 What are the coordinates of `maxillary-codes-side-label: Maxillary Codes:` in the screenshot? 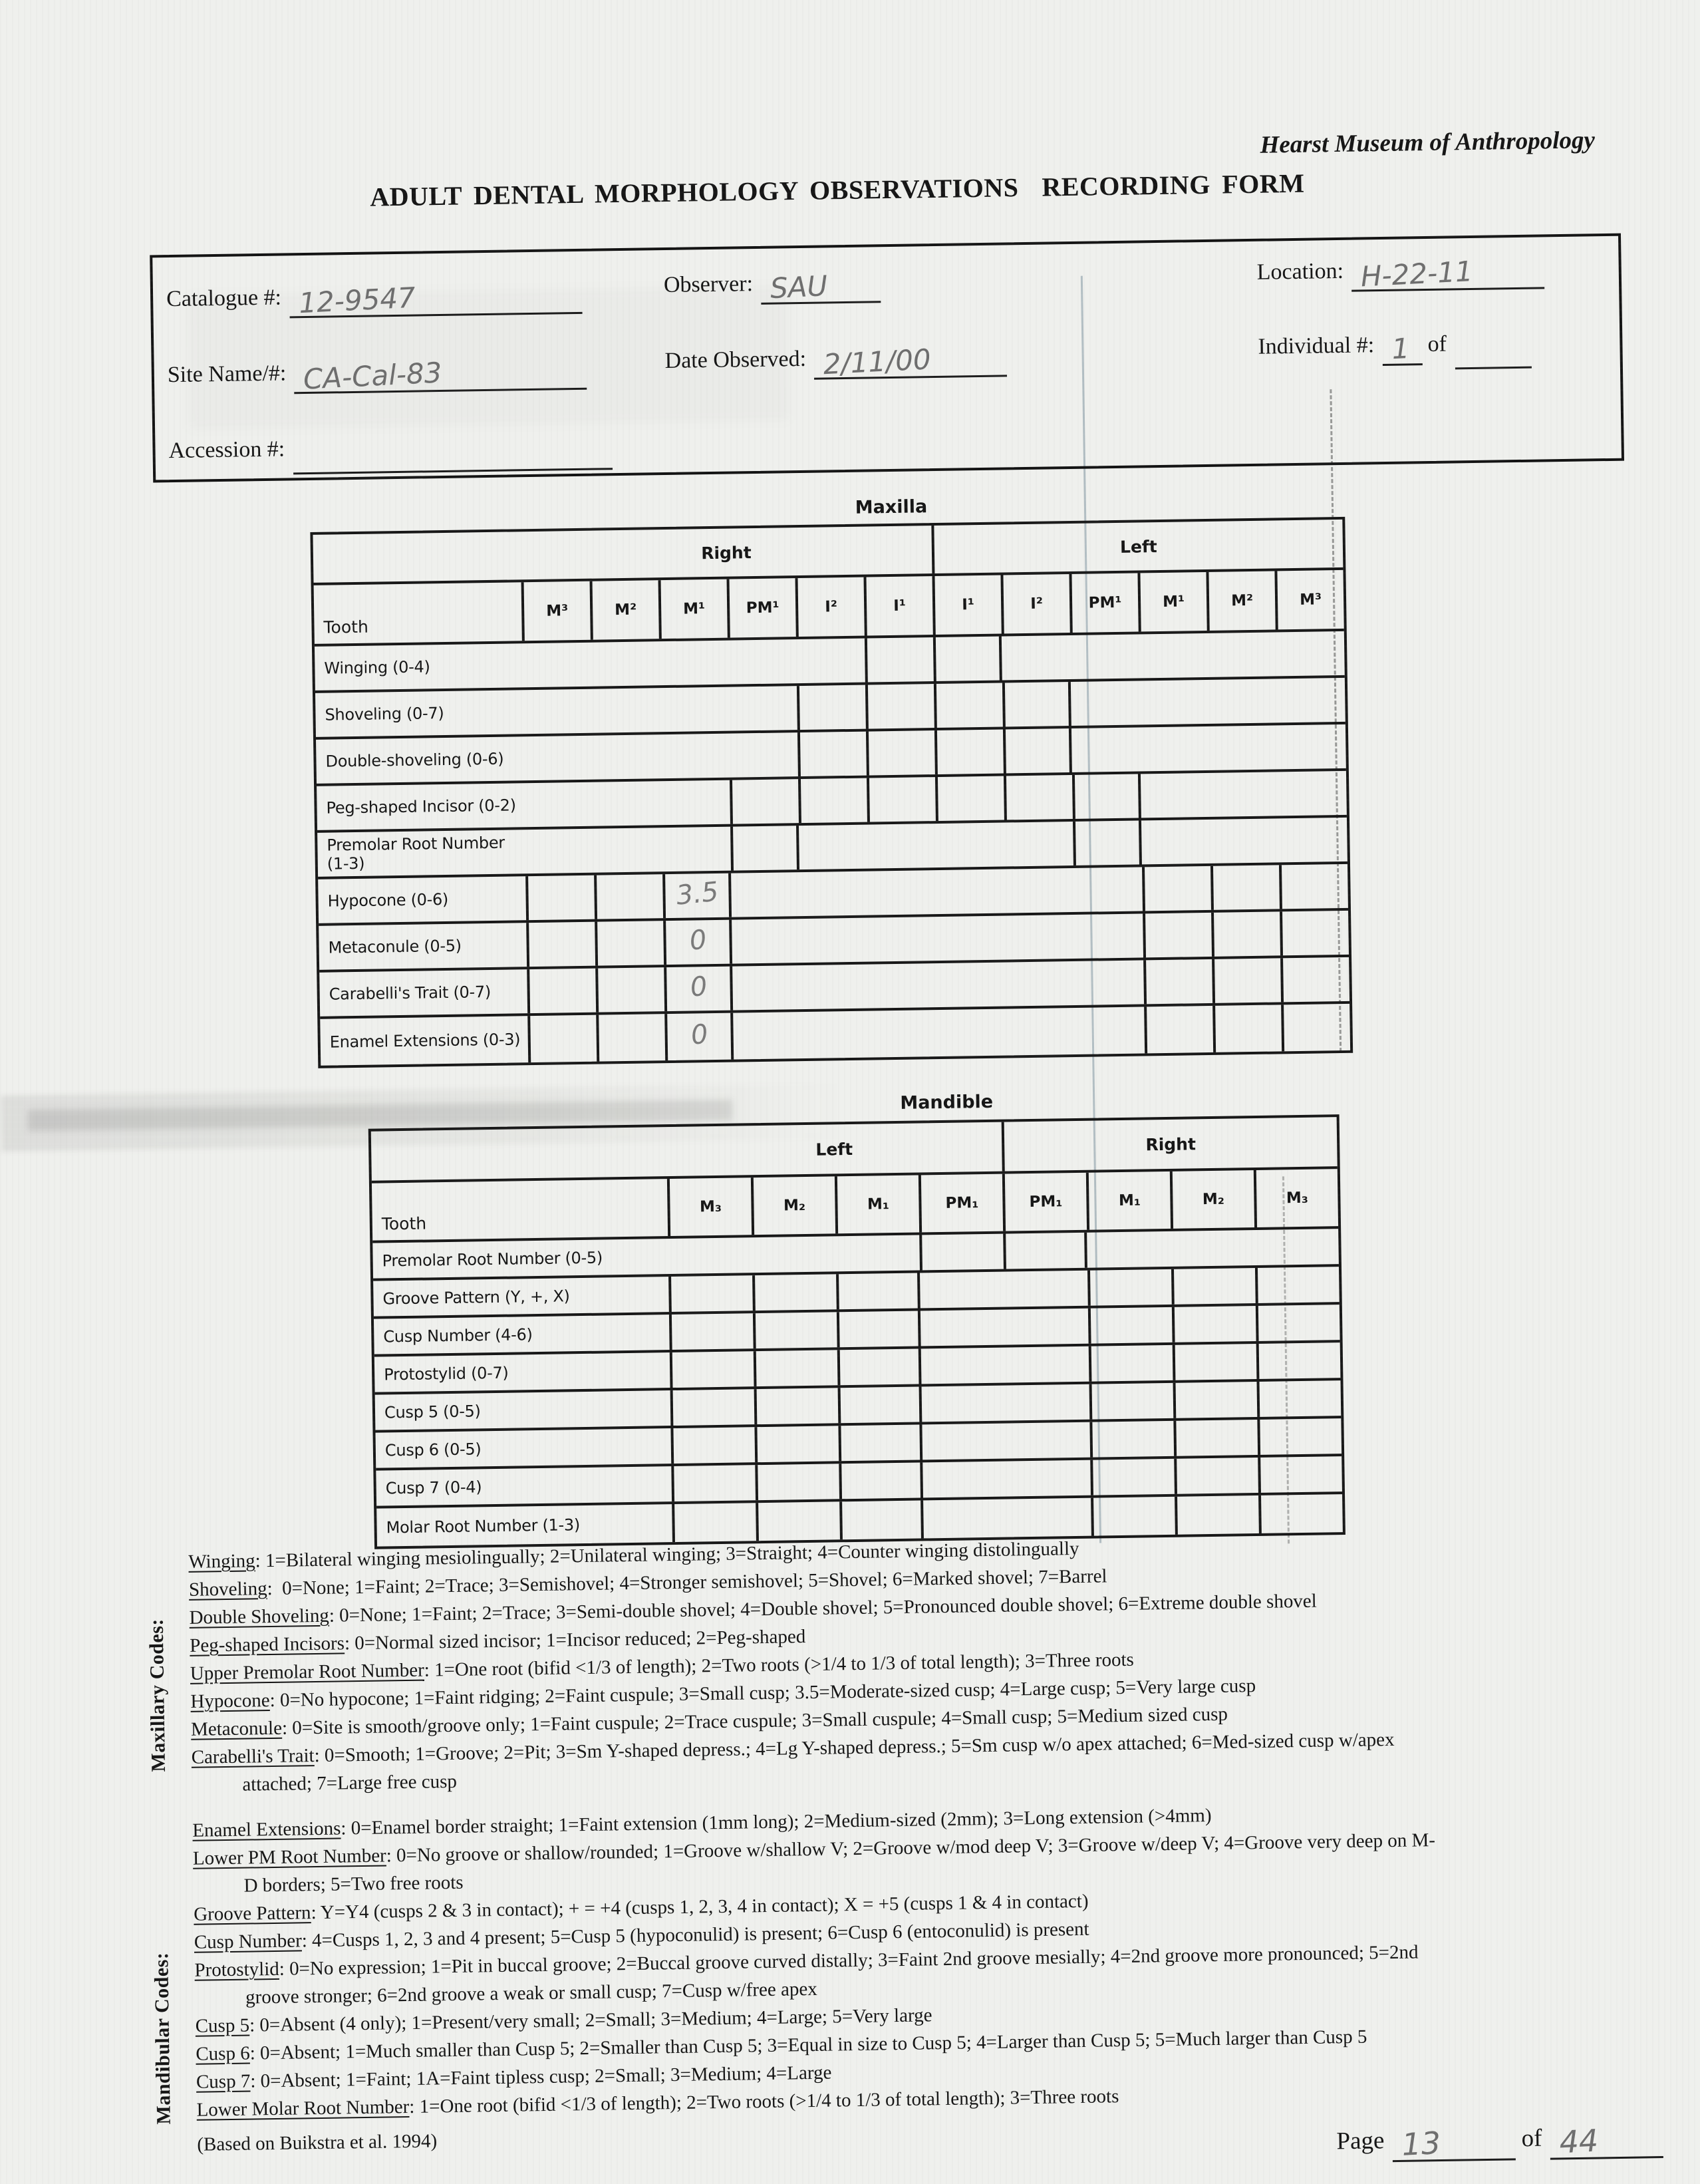 It's located at (157, 1695).